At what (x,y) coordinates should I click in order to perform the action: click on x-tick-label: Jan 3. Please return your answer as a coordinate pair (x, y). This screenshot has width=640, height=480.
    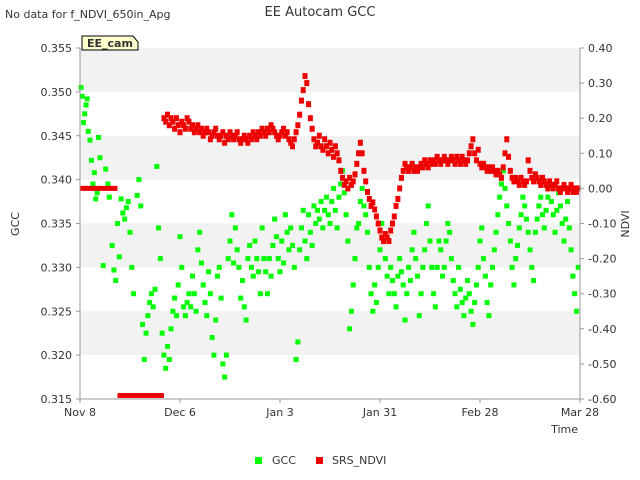
    Looking at the image, I should click on (279, 412).